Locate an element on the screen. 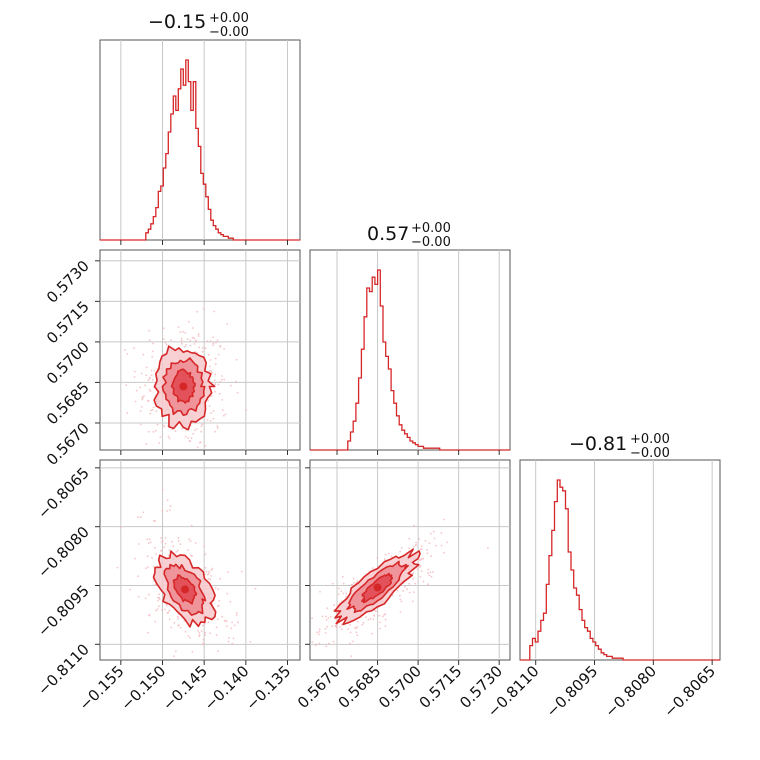  contour-peak is located at coordinates (185, 589).